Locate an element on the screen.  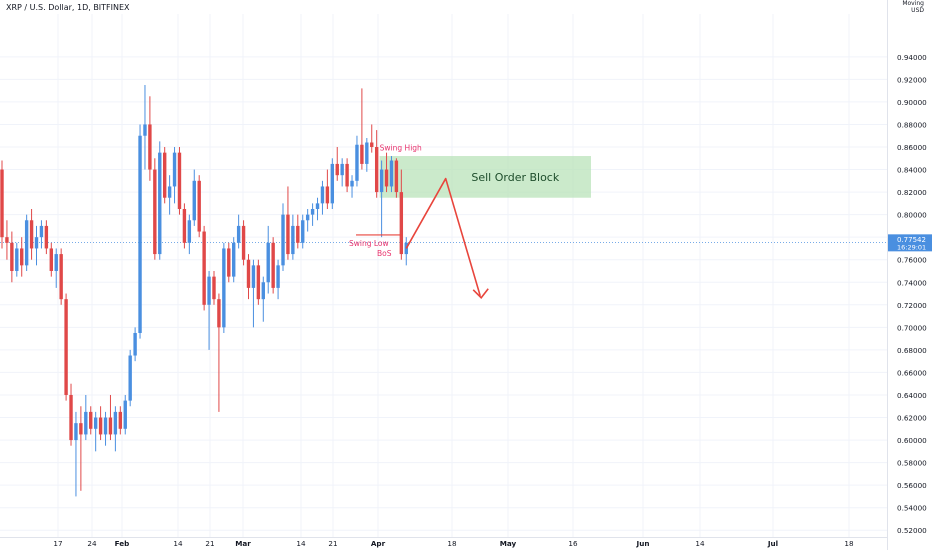
price-tick-label: 0.52000 is located at coordinates (912, 530).